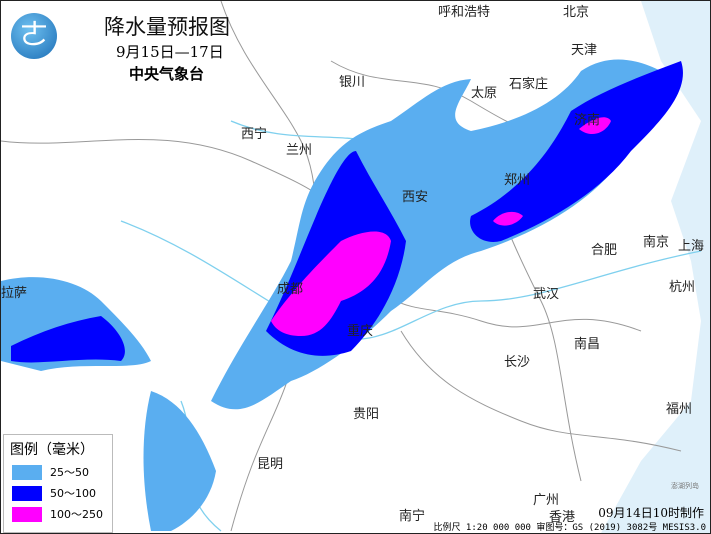 The height and width of the screenshot is (534, 711). What do you see at coordinates (576, 12) in the screenshot?
I see `city-label: 北京` at bounding box center [576, 12].